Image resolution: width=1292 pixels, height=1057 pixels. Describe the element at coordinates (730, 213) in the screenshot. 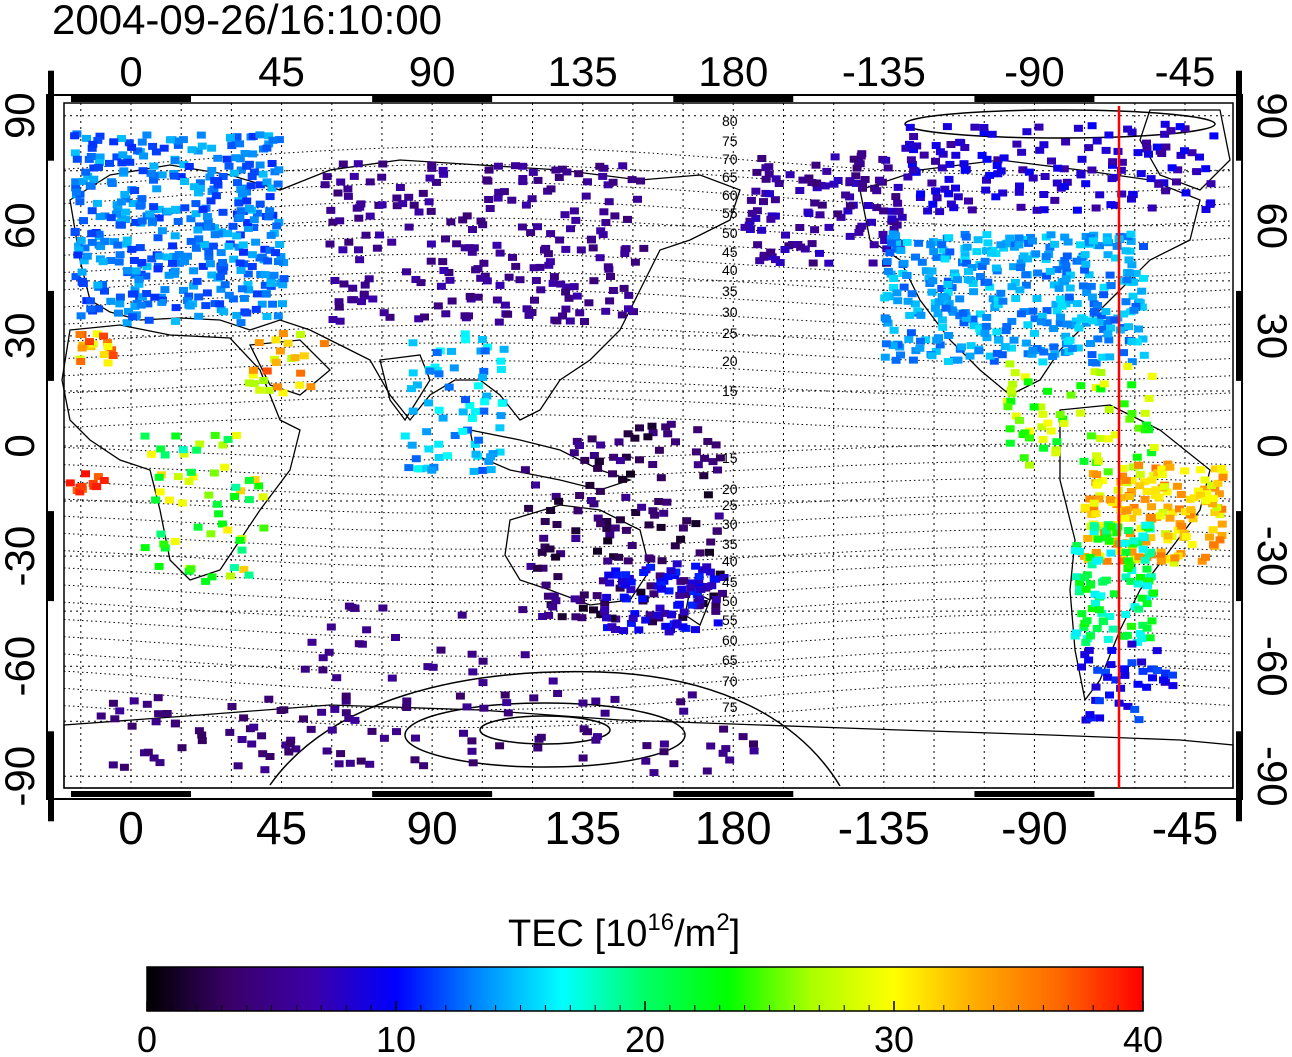

I see `contour-label: 55` at that location.